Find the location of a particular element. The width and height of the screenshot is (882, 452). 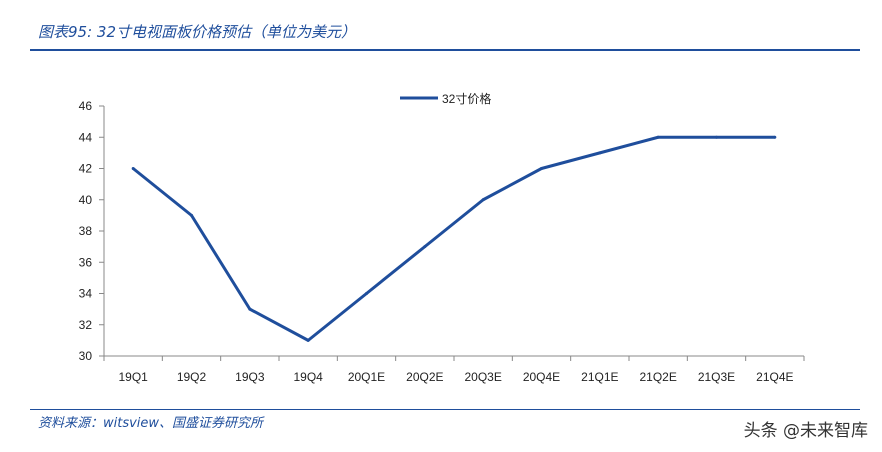

y-tick-label: 38 is located at coordinates (86, 231).